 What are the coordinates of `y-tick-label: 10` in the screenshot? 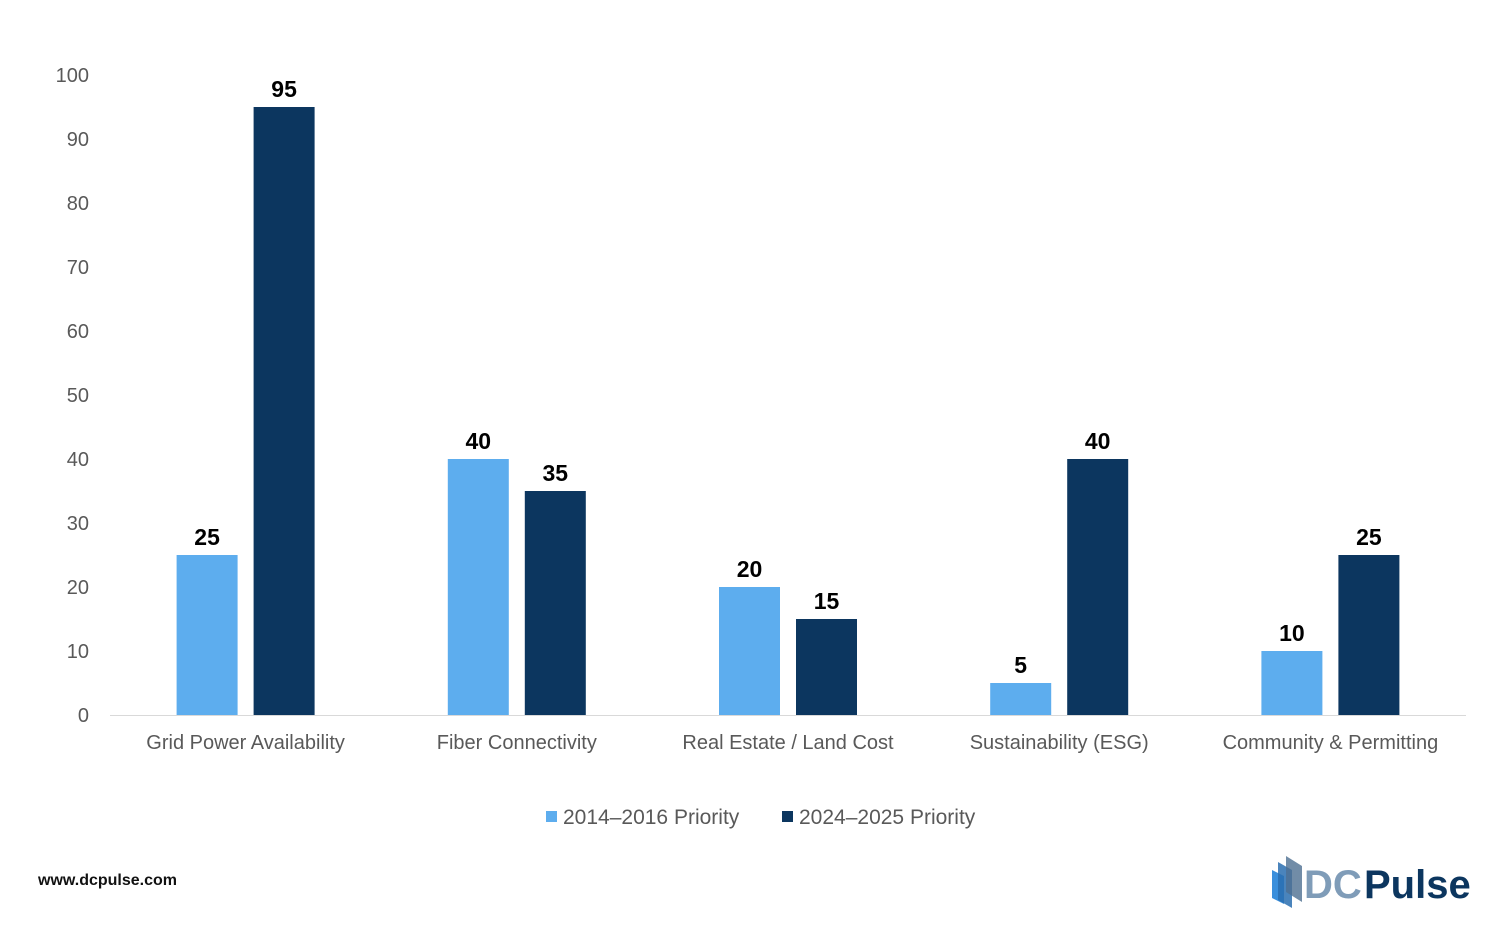 It's located at (78, 652).